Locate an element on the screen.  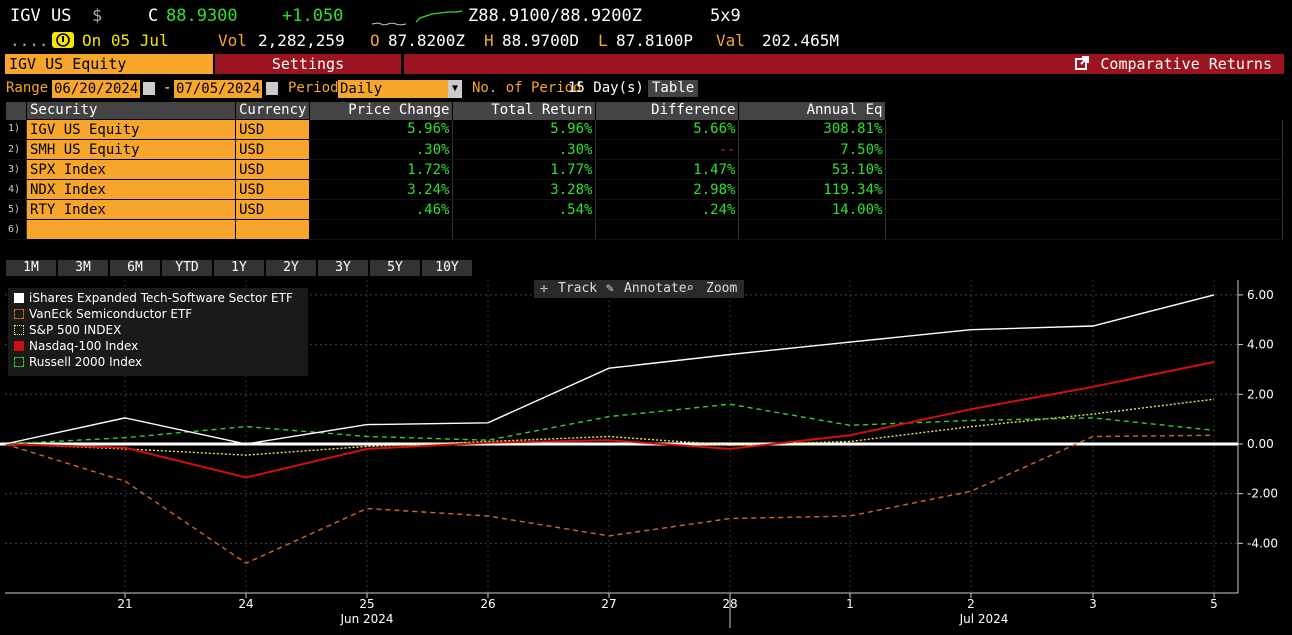
period-1m-button: 1M is located at coordinates (31, 268).